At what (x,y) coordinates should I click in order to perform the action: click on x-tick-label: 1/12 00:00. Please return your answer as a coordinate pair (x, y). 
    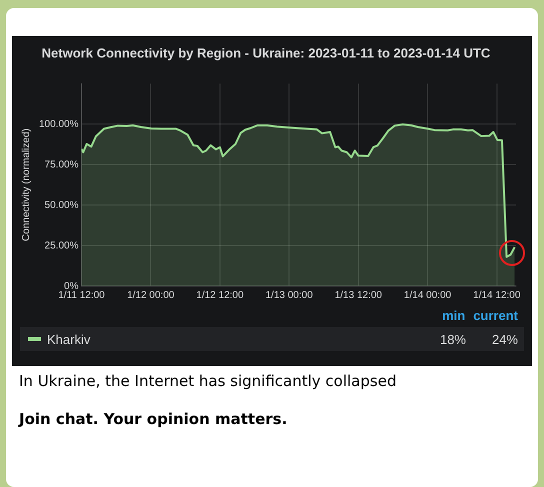
    Looking at the image, I should click on (151, 295).